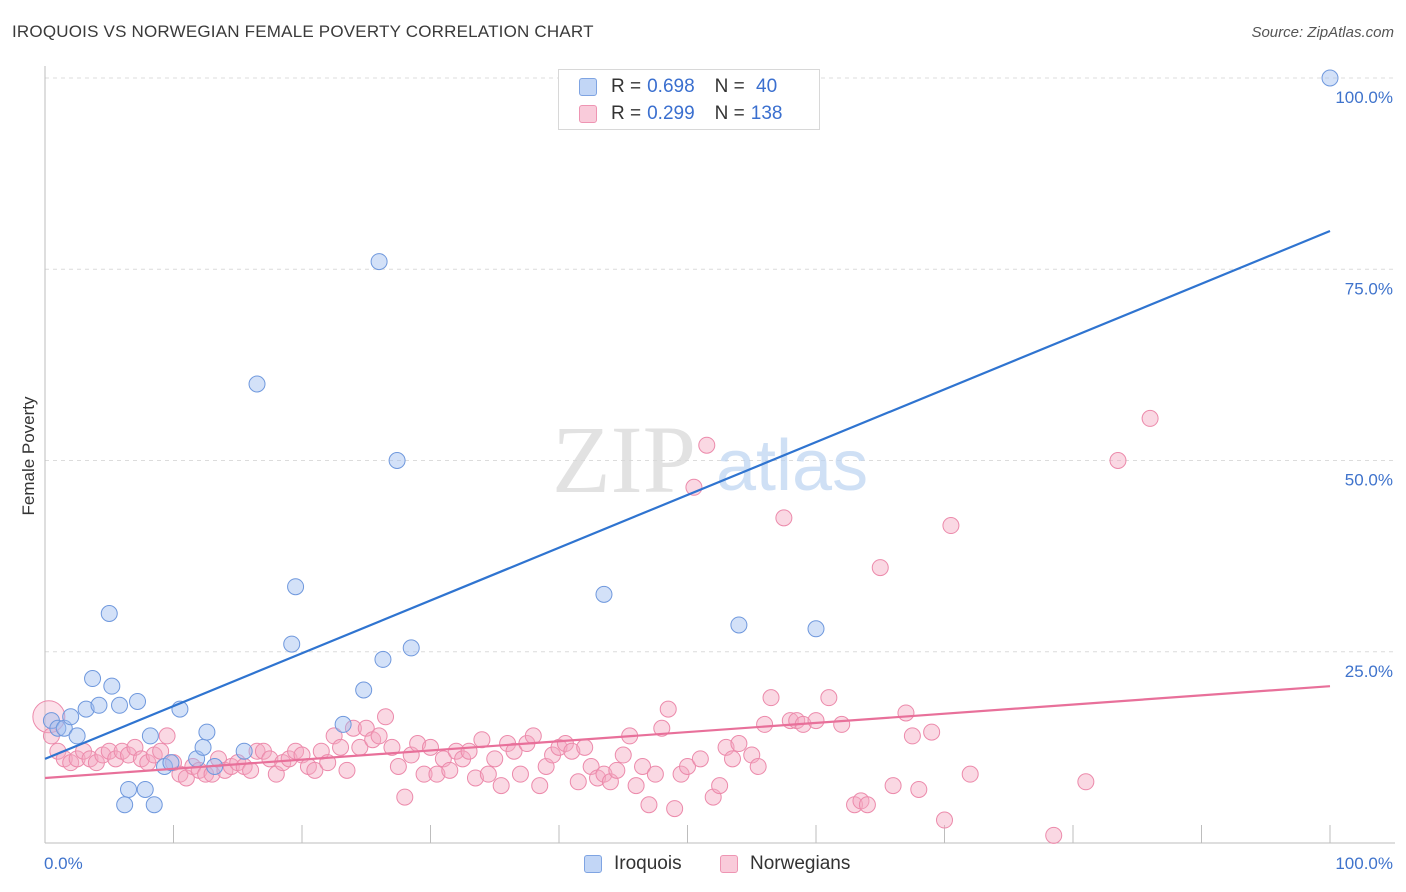  I want to click on legend-r-value: 0.299, so click(671, 113).